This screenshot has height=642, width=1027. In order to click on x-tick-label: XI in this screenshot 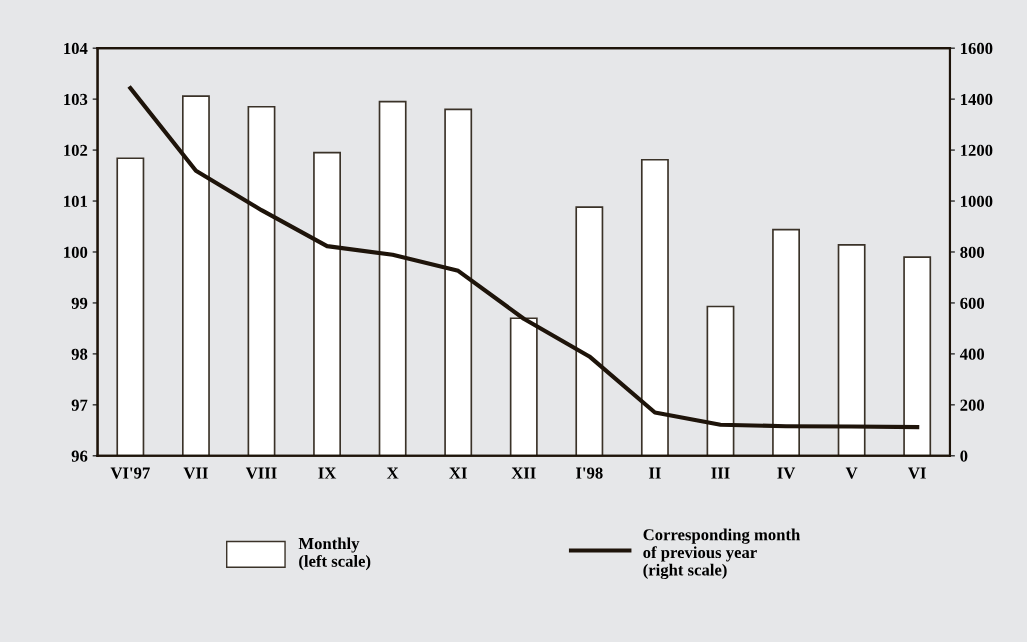, I will do `click(458, 473)`.